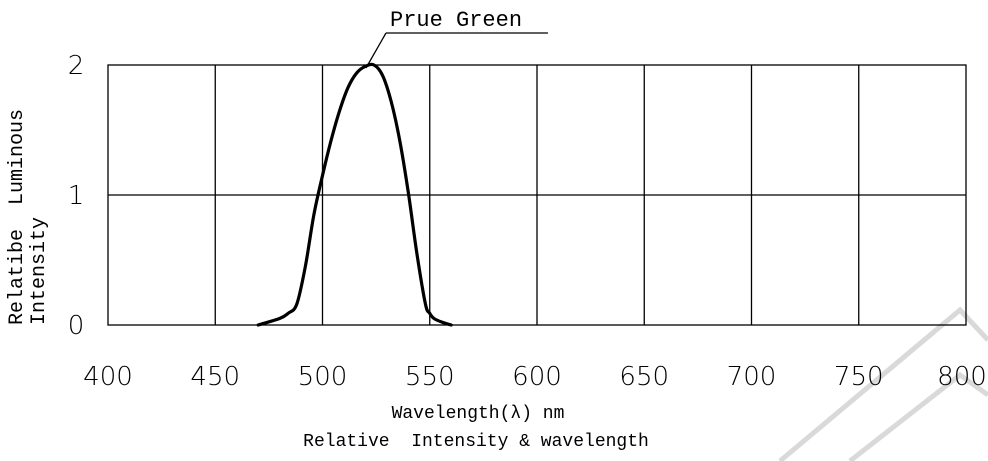 The image size is (988, 461). Describe the element at coordinates (644, 377) in the screenshot. I see `x-tick-label-650: 650` at that location.